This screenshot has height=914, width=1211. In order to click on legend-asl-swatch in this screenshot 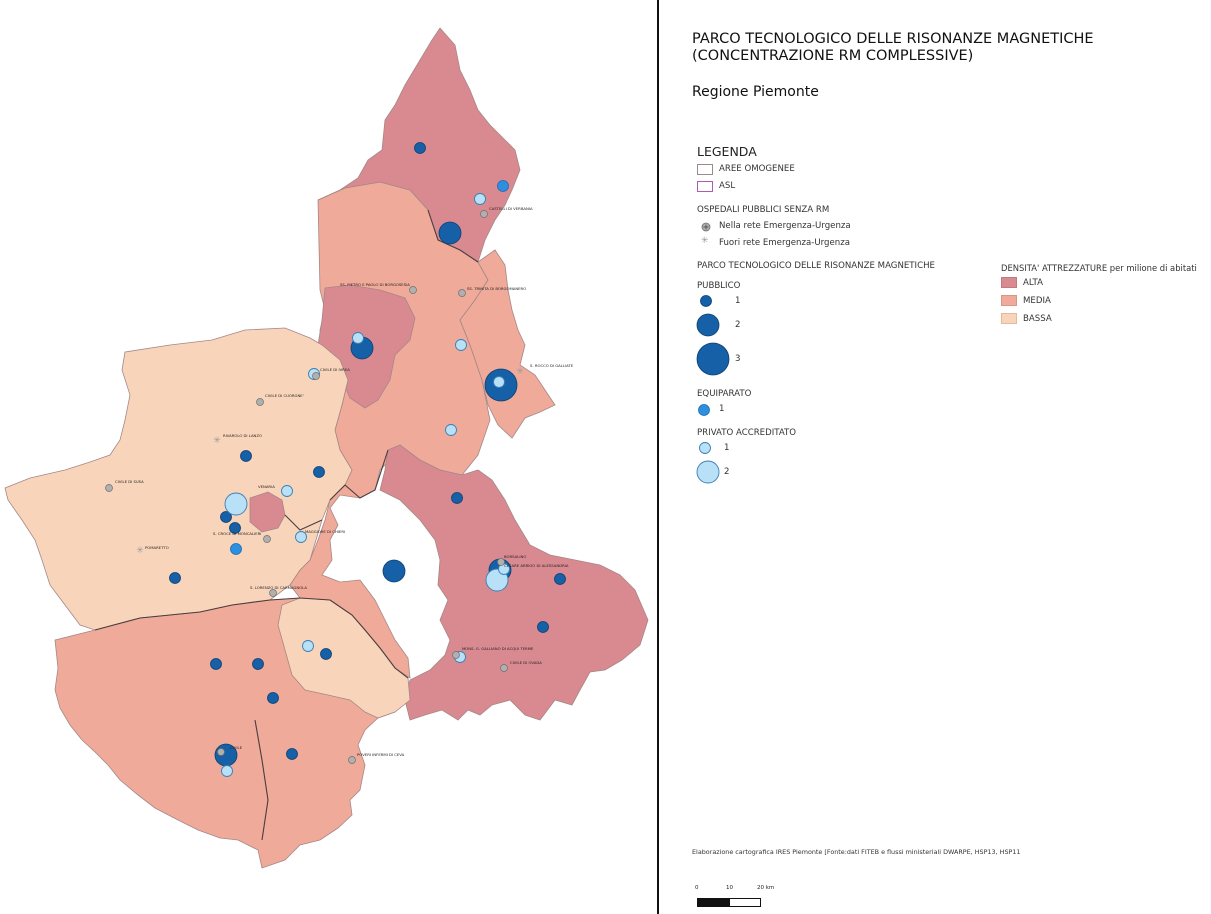, I will do `click(705, 186)`.